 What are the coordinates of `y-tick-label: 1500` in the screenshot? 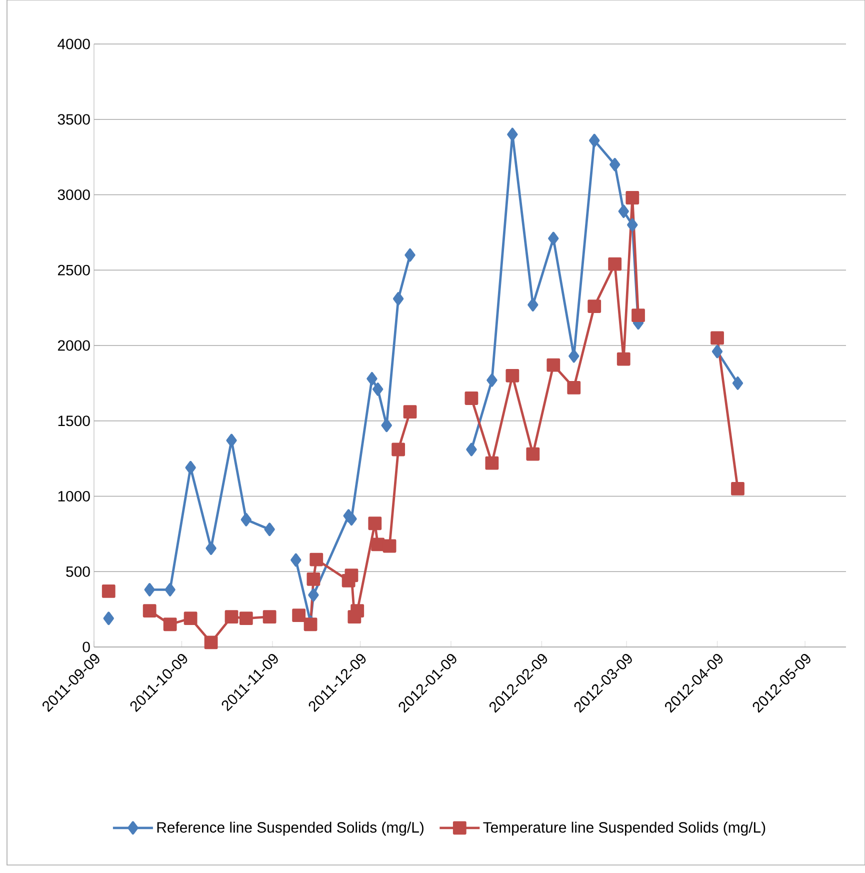 It's located at (74, 421).